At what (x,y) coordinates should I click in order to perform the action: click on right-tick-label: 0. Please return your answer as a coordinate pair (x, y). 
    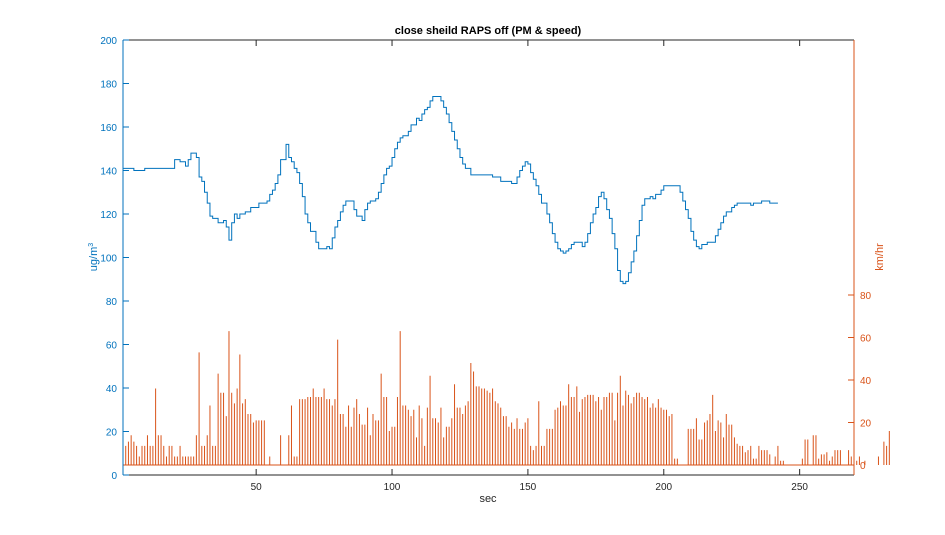
    Looking at the image, I should click on (863, 466).